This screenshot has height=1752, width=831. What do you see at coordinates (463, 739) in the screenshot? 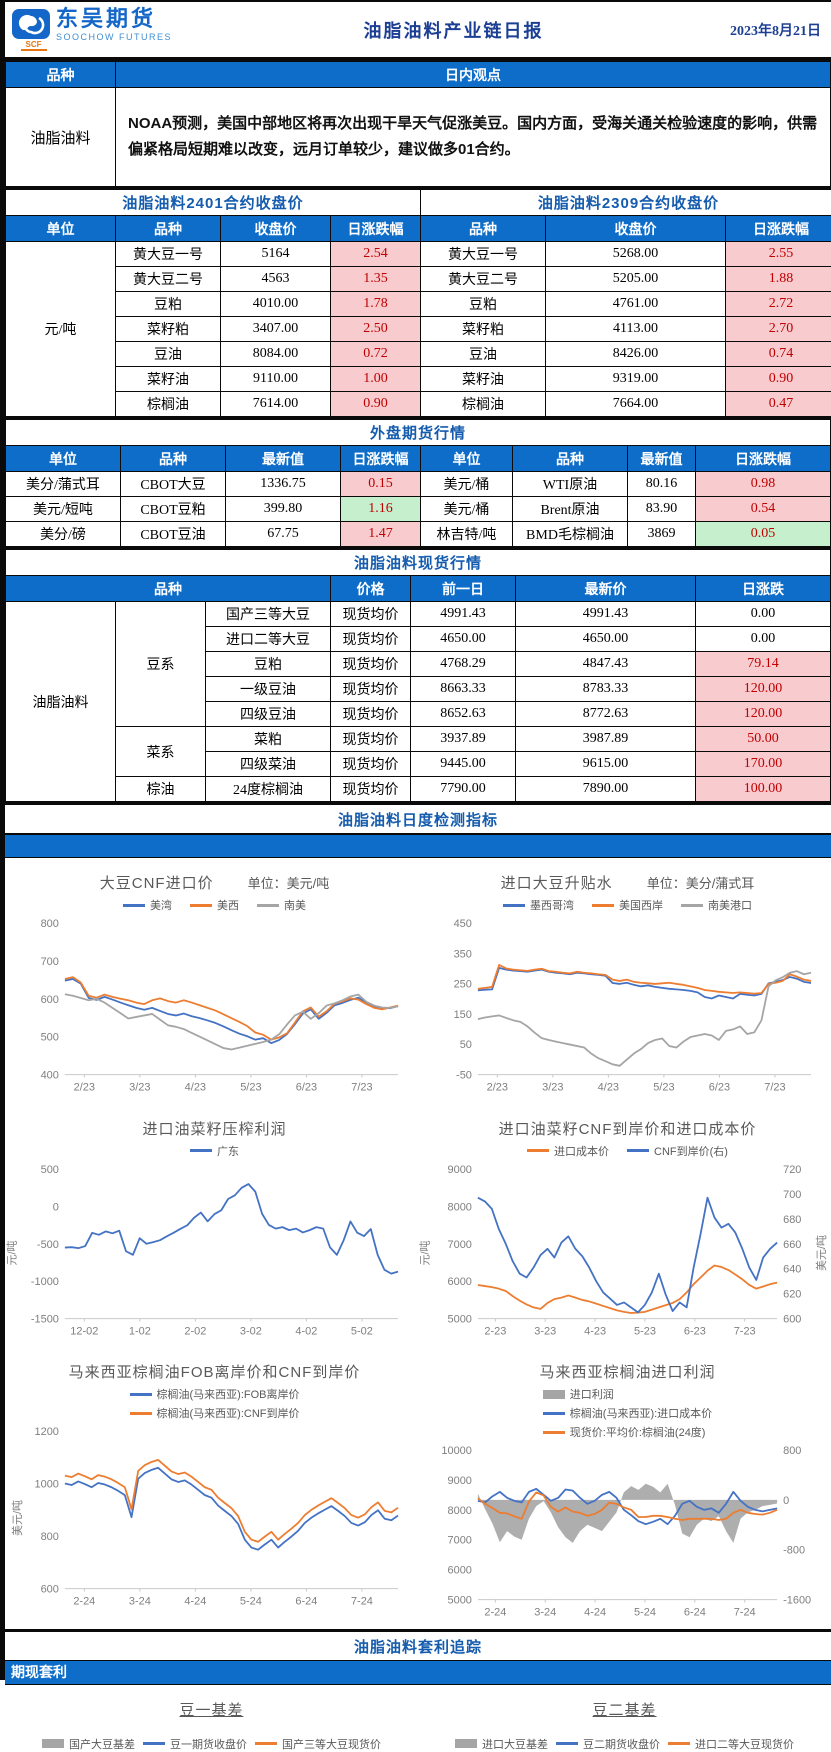
I see `previous-price-cell: 3937.89` at bounding box center [463, 739].